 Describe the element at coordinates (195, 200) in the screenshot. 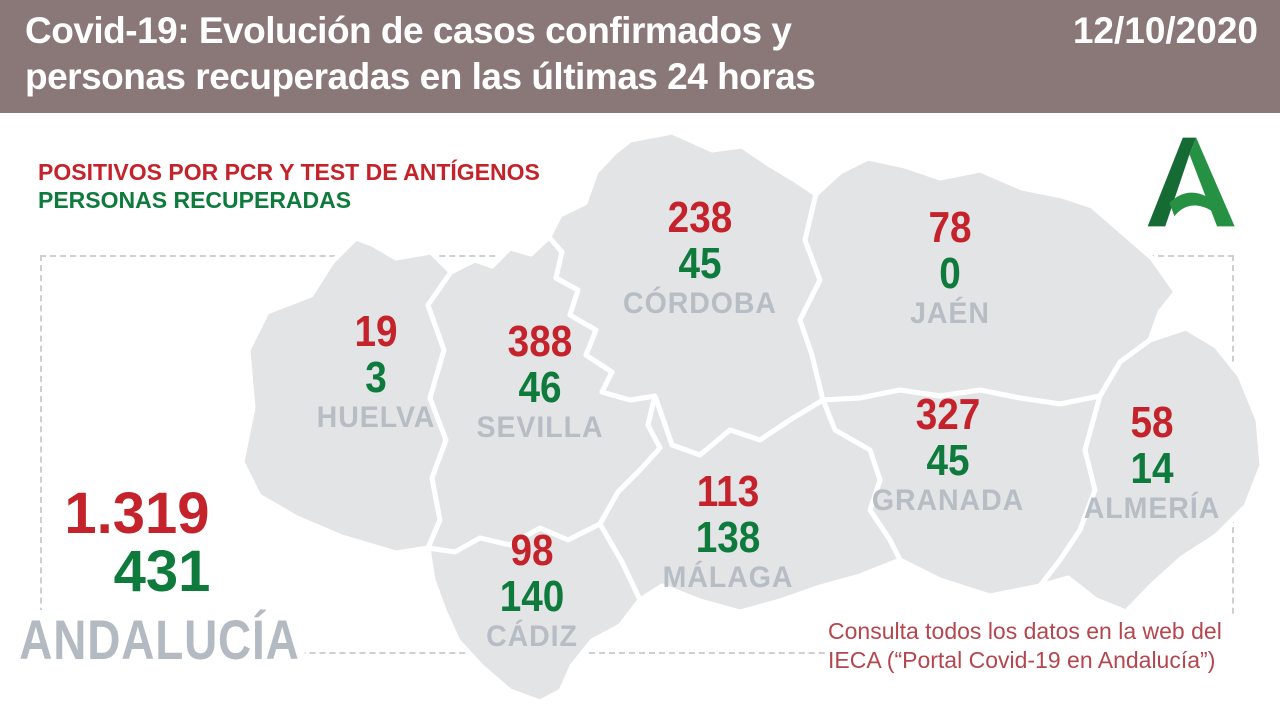

I see `legend-recovered-label: PERSONAS RECUPERADAS` at that location.